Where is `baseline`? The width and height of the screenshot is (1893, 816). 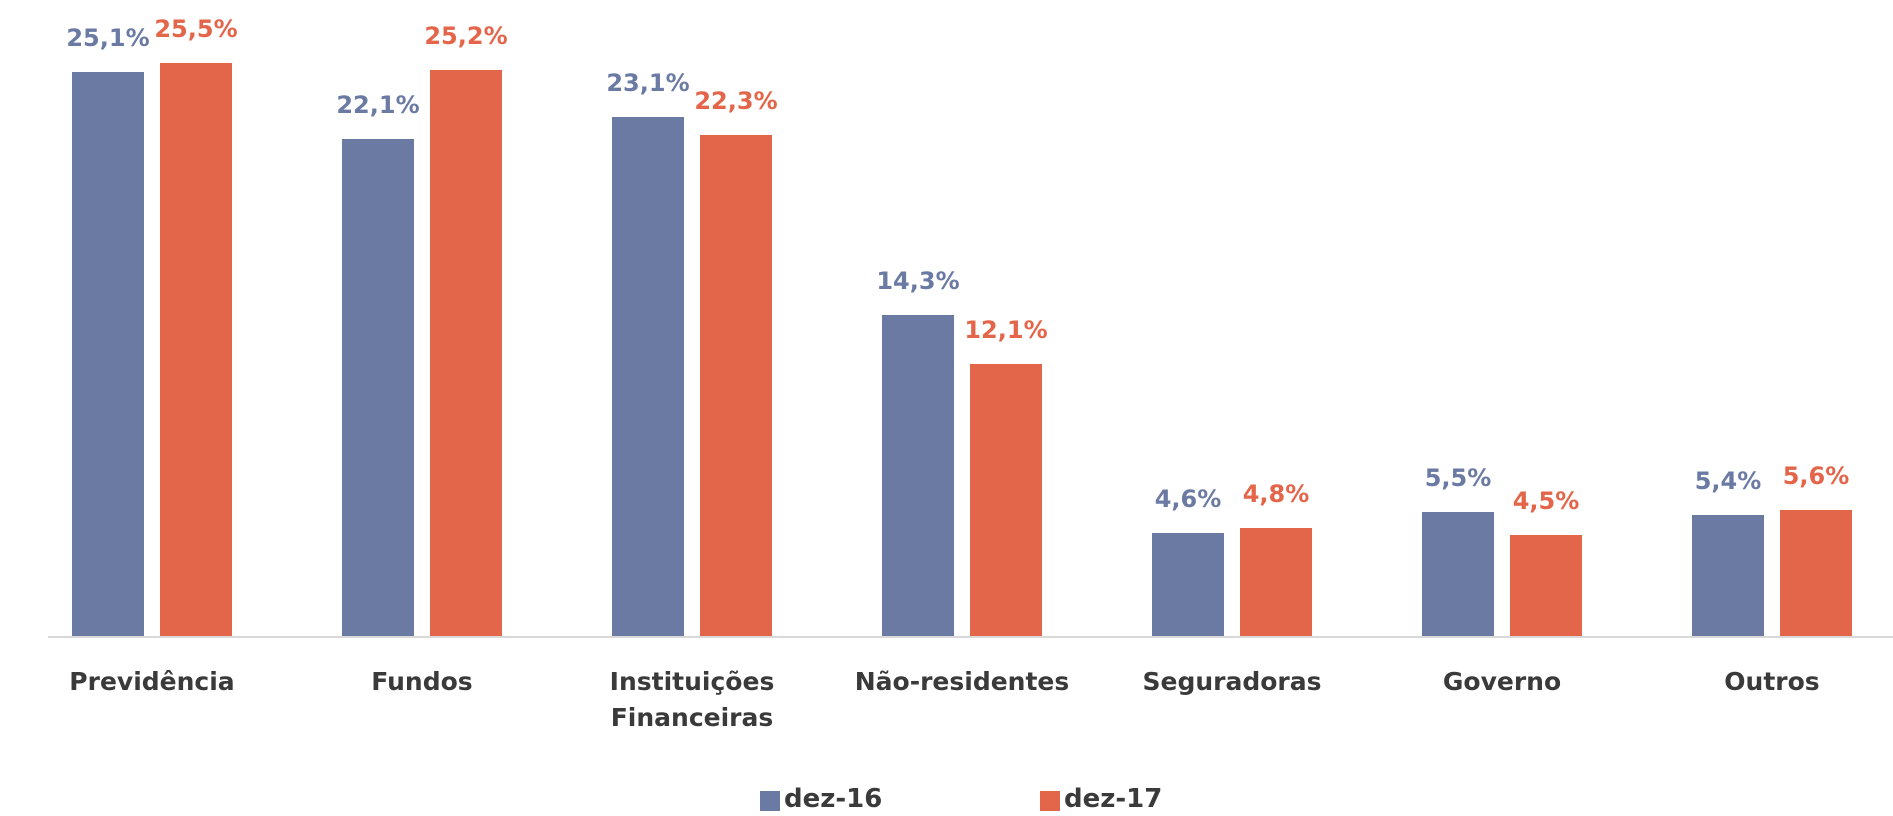 baseline is located at coordinates (970, 637).